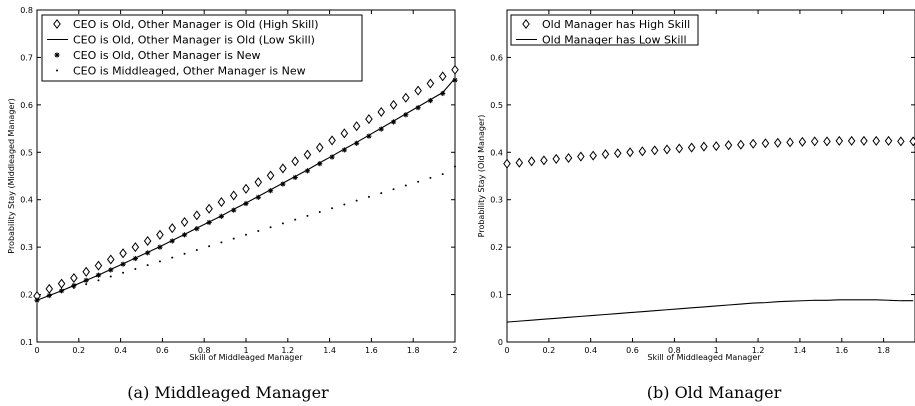 The width and height of the screenshot is (915, 406). Describe the element at coordinates (26, 57) in the screenshot. I see `y-tick-label: 0.7` at that location.